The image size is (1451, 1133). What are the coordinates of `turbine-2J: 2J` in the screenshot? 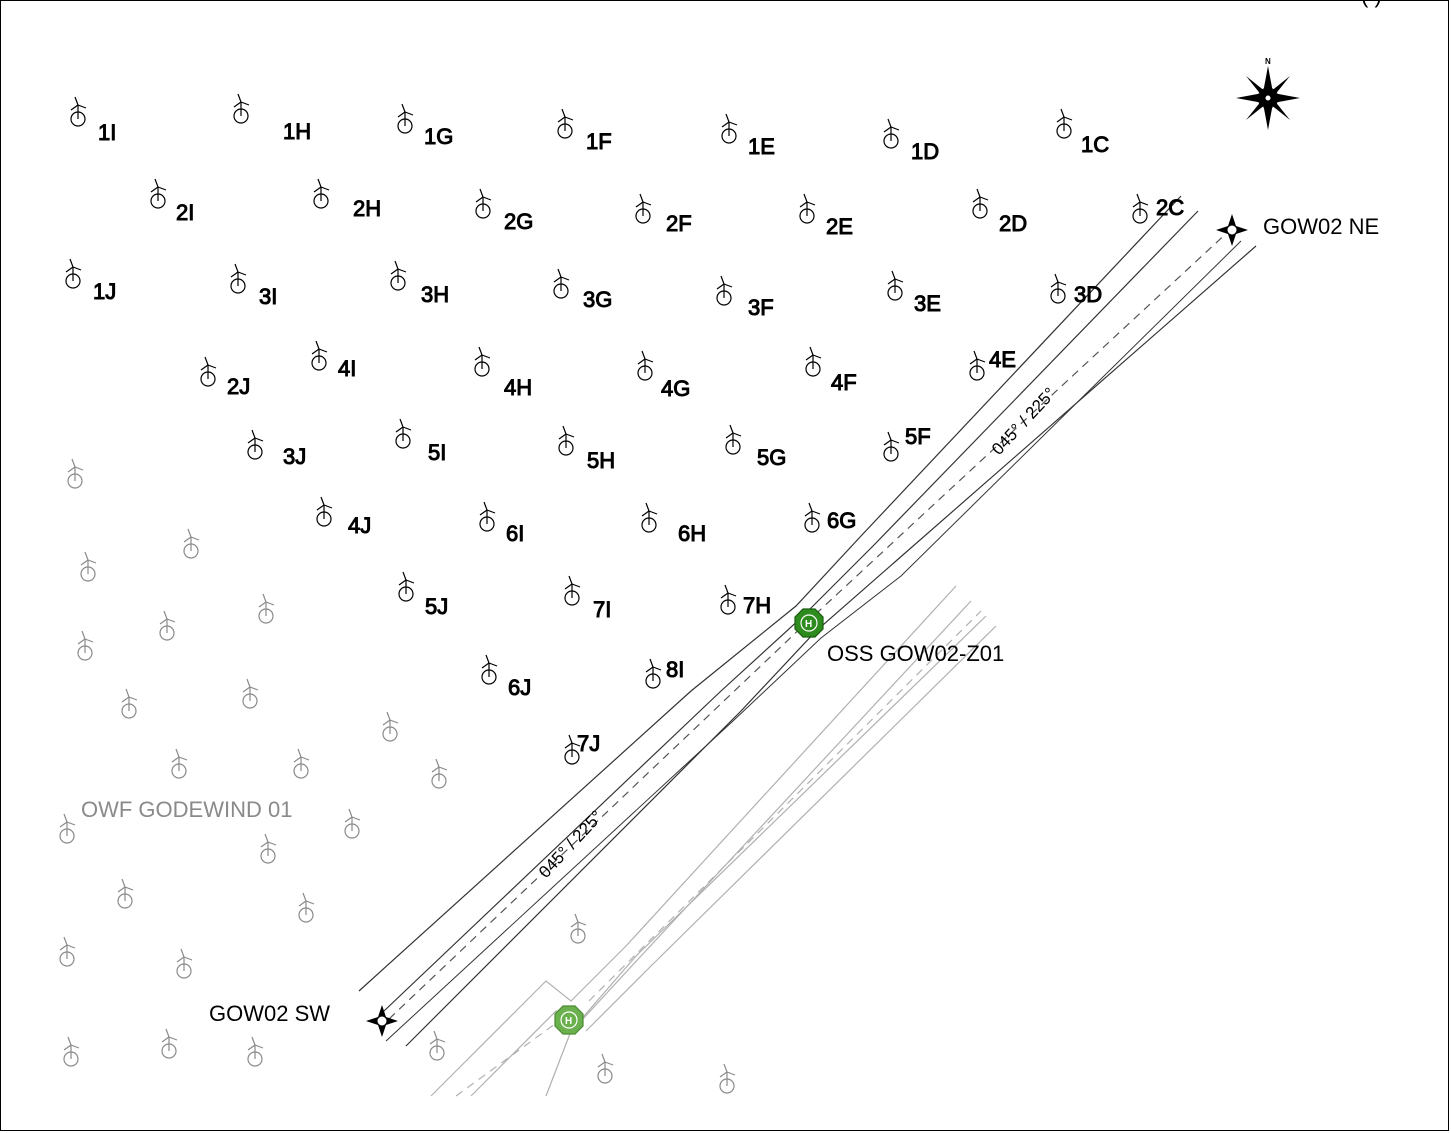 It's located at (225, 378).